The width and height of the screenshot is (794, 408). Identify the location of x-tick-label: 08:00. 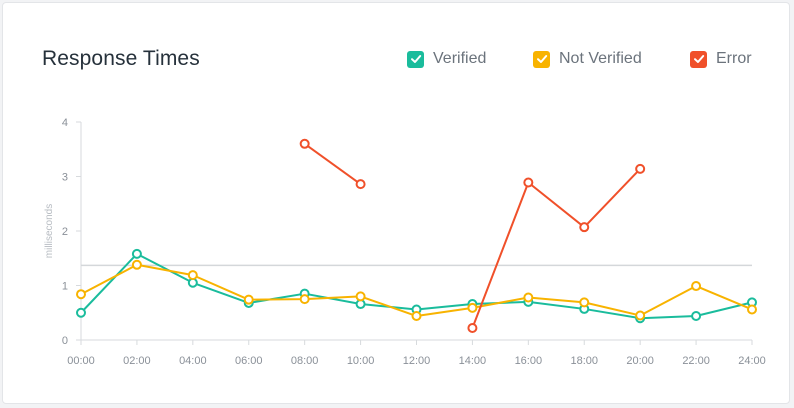
(305, 361).